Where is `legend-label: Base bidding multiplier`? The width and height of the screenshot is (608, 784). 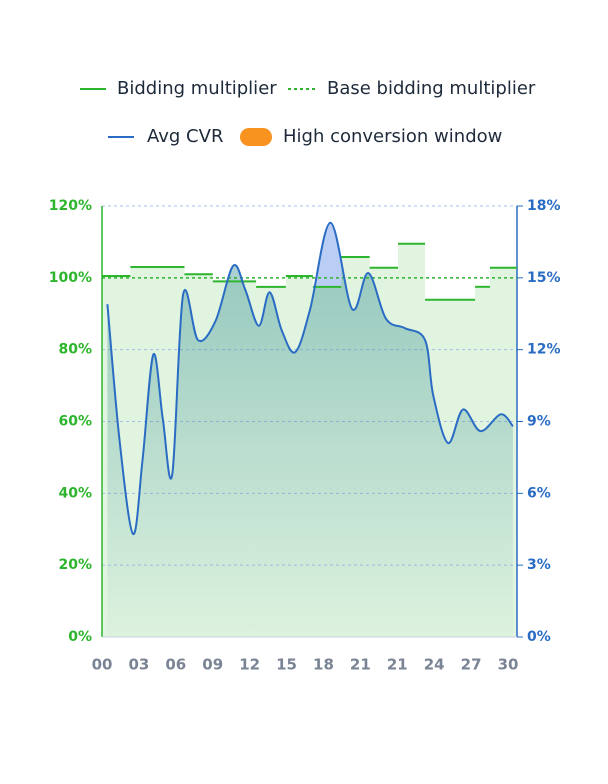
legend-label: Base bidding multiplier is located at coordinates (431, 88).